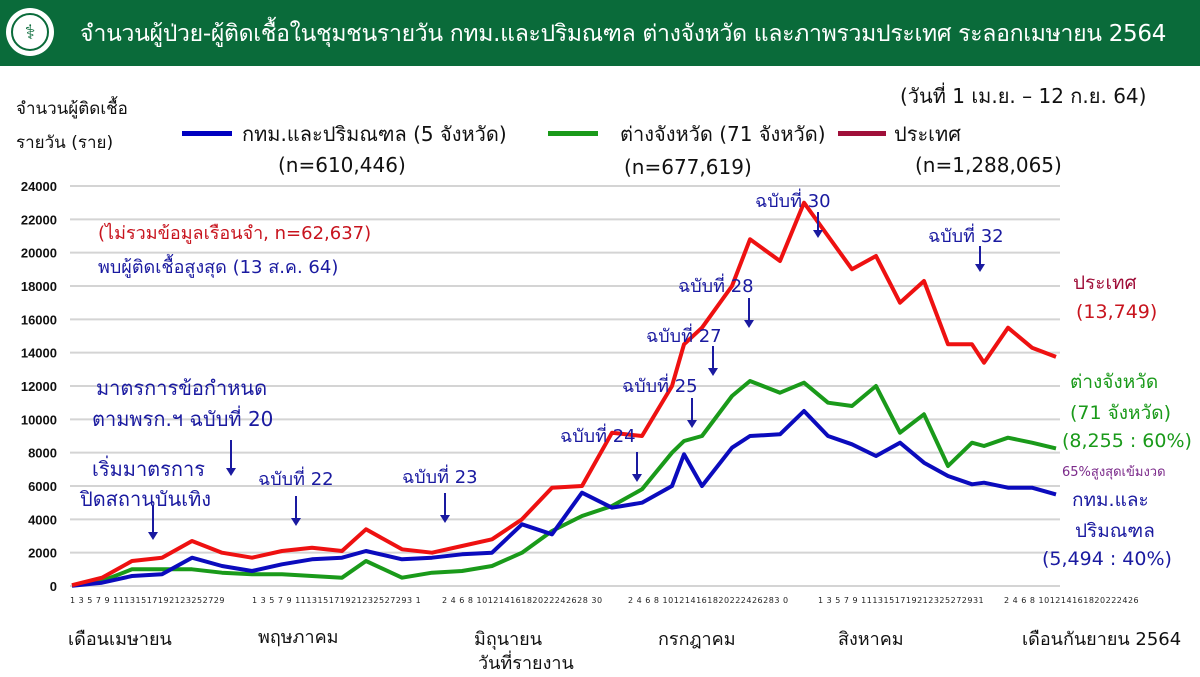 This screenshot has height=677, width=1200. What do you see at coordinates (988, 165) in the screenshot?
I see `legend-n-country: (n=1,288,065)` at bounding box center [988, 165].